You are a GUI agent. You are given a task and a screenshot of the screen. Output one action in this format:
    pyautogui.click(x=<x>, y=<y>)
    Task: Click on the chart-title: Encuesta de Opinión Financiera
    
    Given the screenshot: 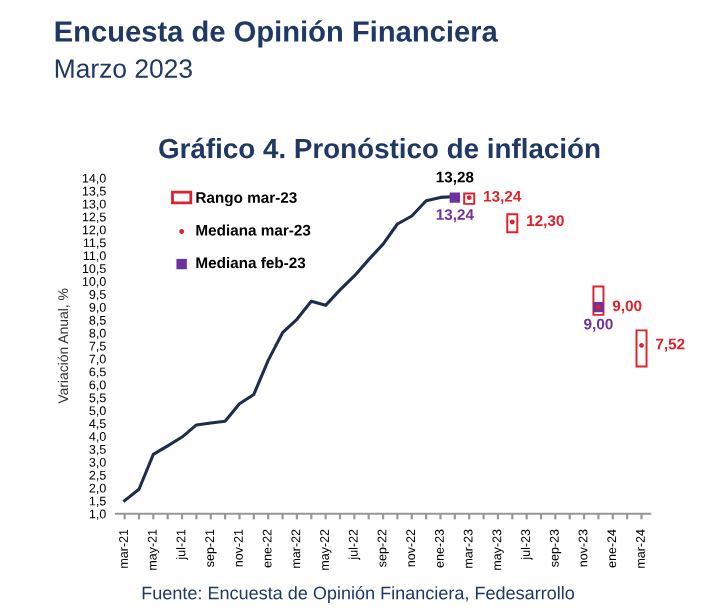 What is the action you would take?
    pyautogui.click(x=276, y=34)
    